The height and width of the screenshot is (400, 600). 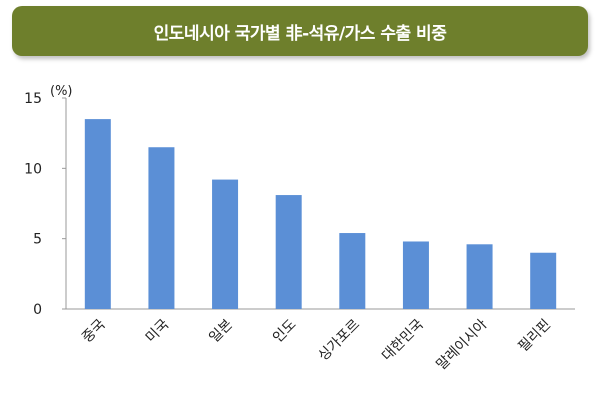 What do you see at coordinates (285, 331) in the screenshot?
I see `x-tick-label: 인도` at bounding box center [285, 331].